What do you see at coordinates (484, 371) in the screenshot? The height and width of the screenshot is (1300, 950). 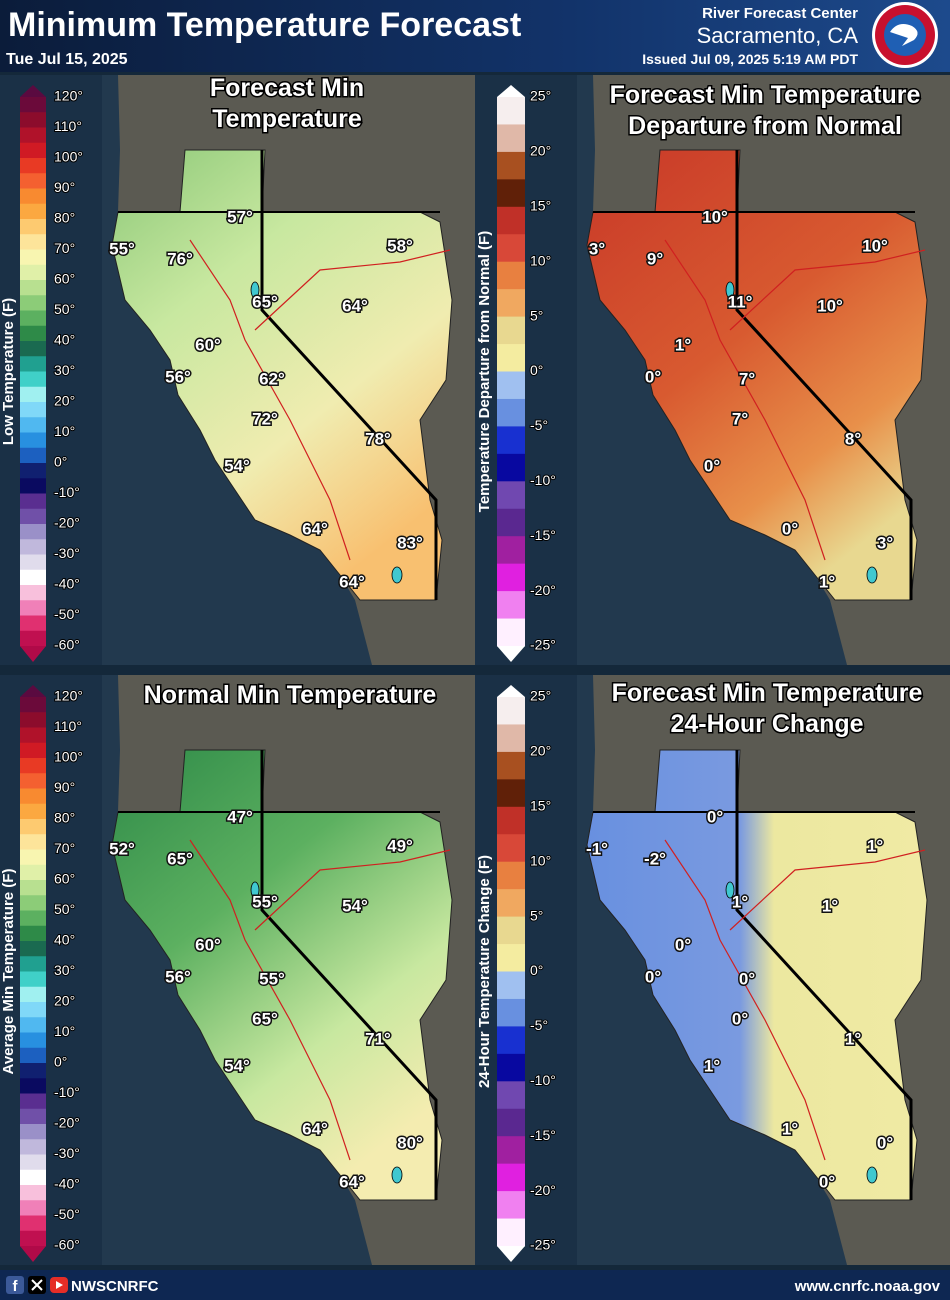 I see `legend-axis-label: Temperature Departure from Normal (F)` at bounding box center [484, 371].